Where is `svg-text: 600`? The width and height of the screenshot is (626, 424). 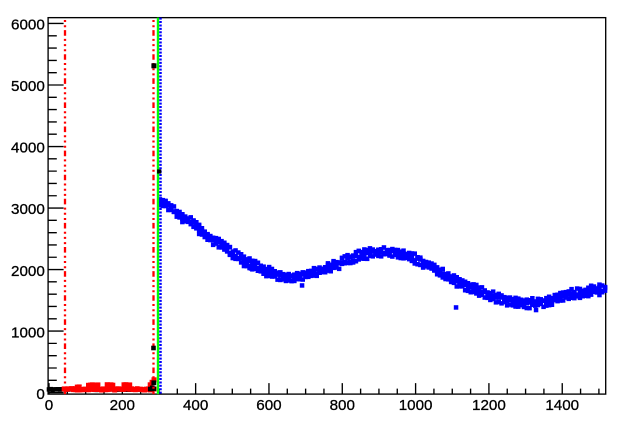 svg-text: 600 is located at coordinates (268, 405).